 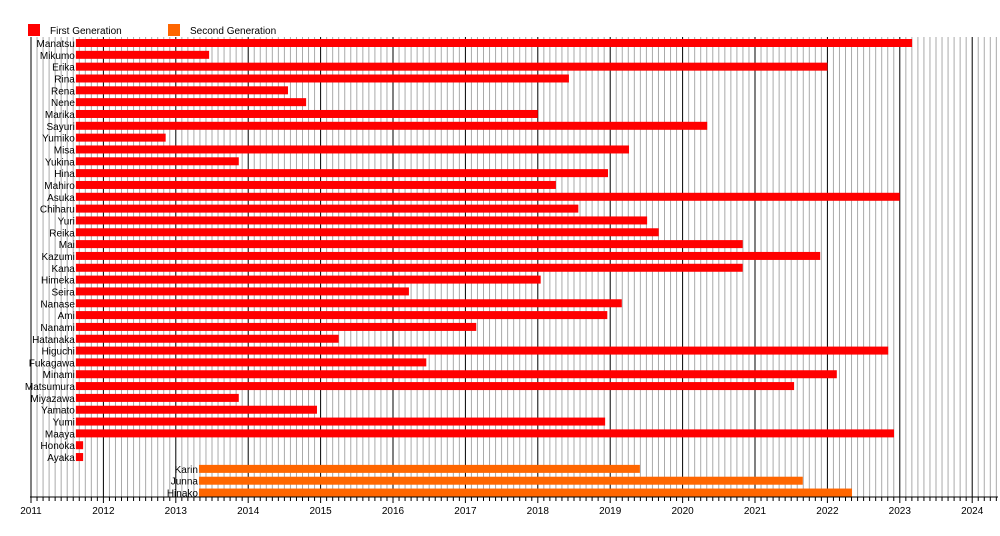 What do you see at coordinates (827, 511) in the screenshot?
I see `x-tick-label: 2022` at bounding box center [827, 511].